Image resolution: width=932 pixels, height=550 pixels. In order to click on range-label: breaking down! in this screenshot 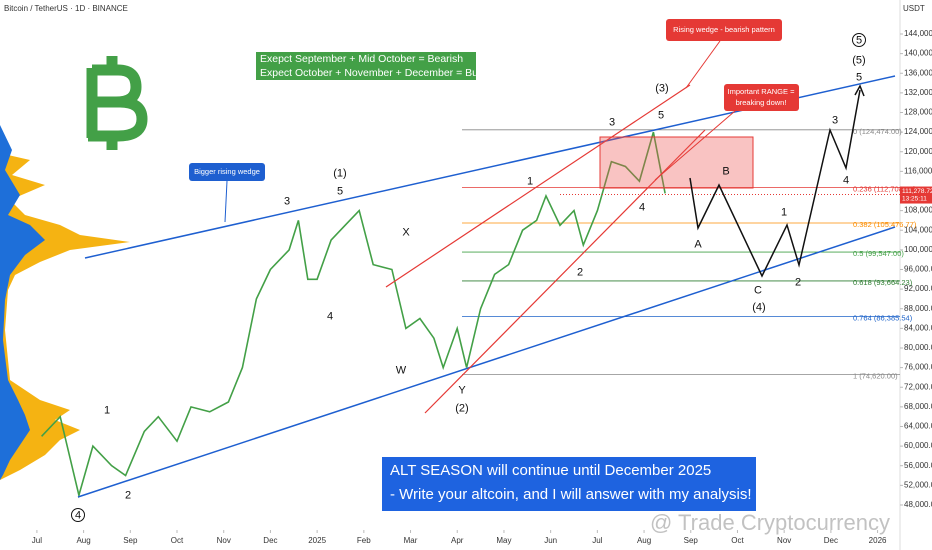, I will do `click(761, 102)`.